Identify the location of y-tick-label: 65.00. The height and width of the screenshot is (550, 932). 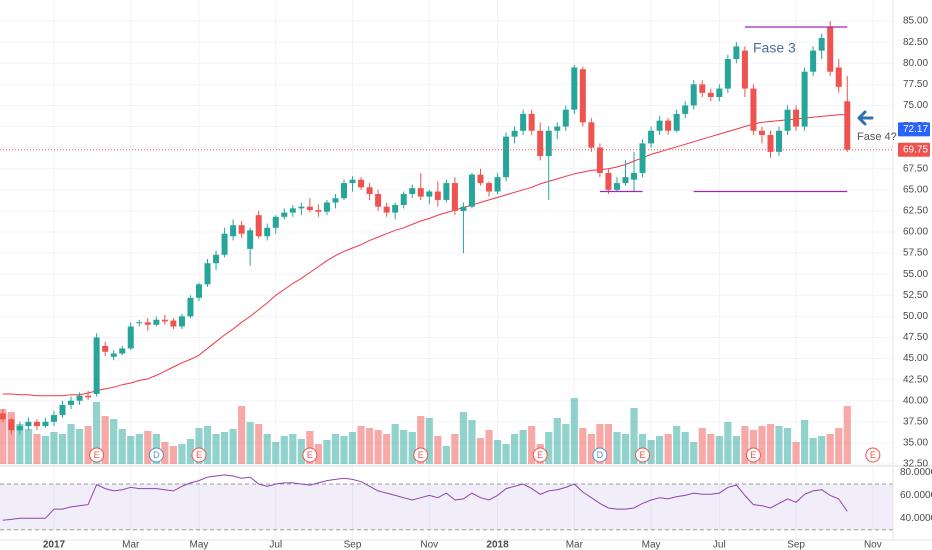
(915, 189).